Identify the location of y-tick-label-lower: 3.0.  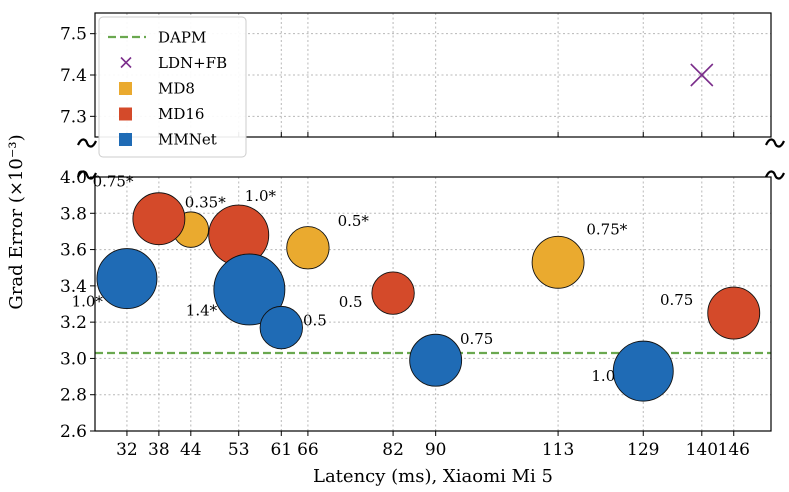
(73, 359).